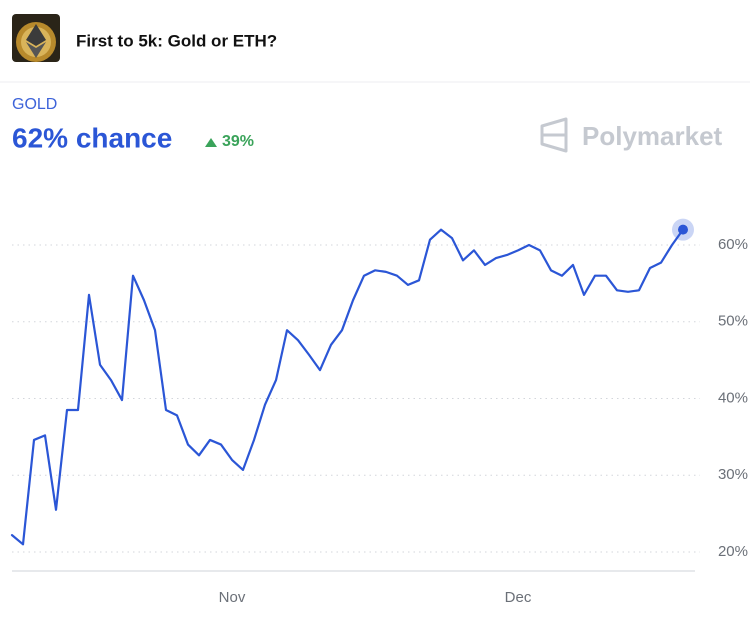  Describe the element at coordinates (733, 551) in the screenshot. I see `y-tick-label: 20%` at that location.